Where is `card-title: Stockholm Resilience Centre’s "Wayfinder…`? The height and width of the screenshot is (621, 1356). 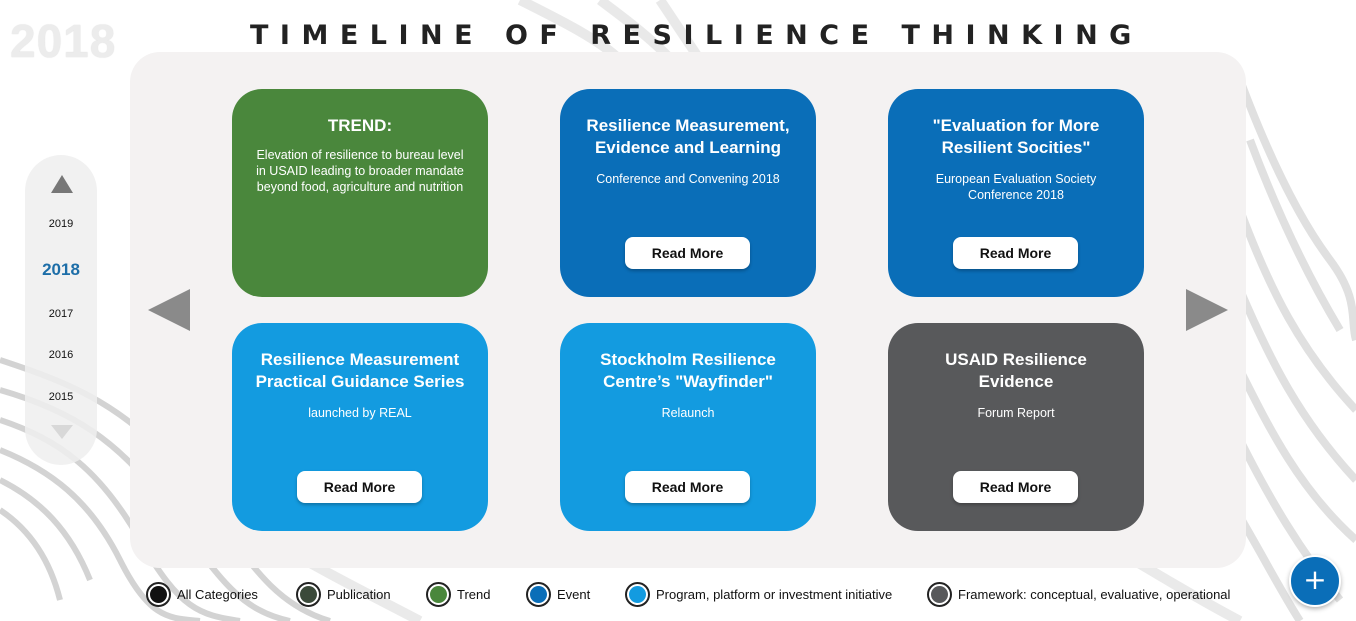 card-title: Stockholm Resilience Centre’s "Wayfinder… is located at coordinates (688, 370).